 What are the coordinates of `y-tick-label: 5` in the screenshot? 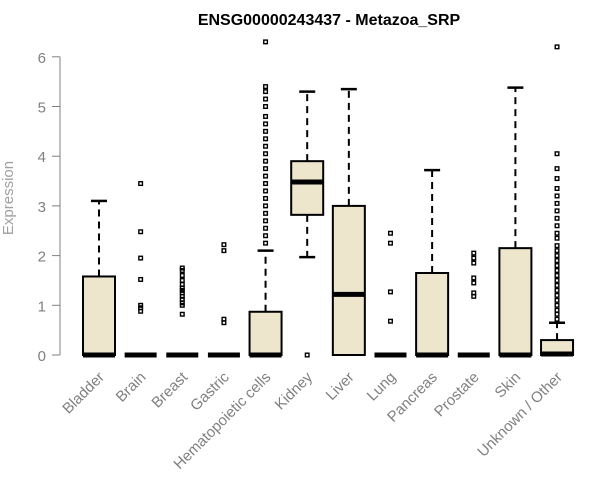 It's located at (42, 108).